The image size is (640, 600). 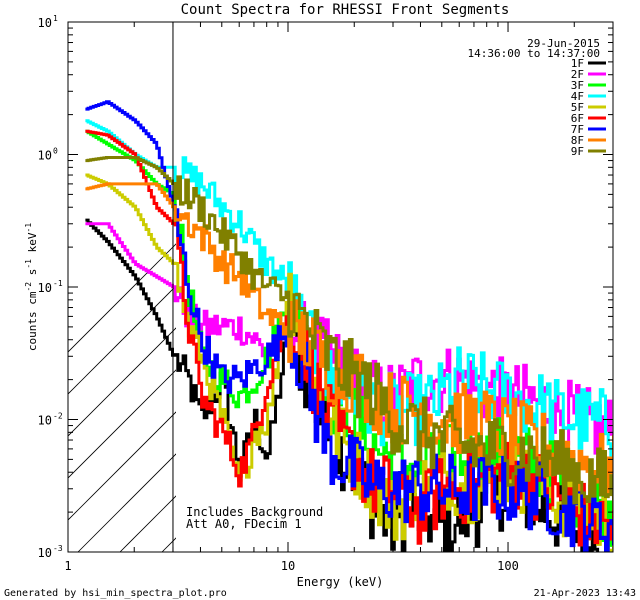 I want to click on y-axis-label-part: s, so click(x=32, y=275).